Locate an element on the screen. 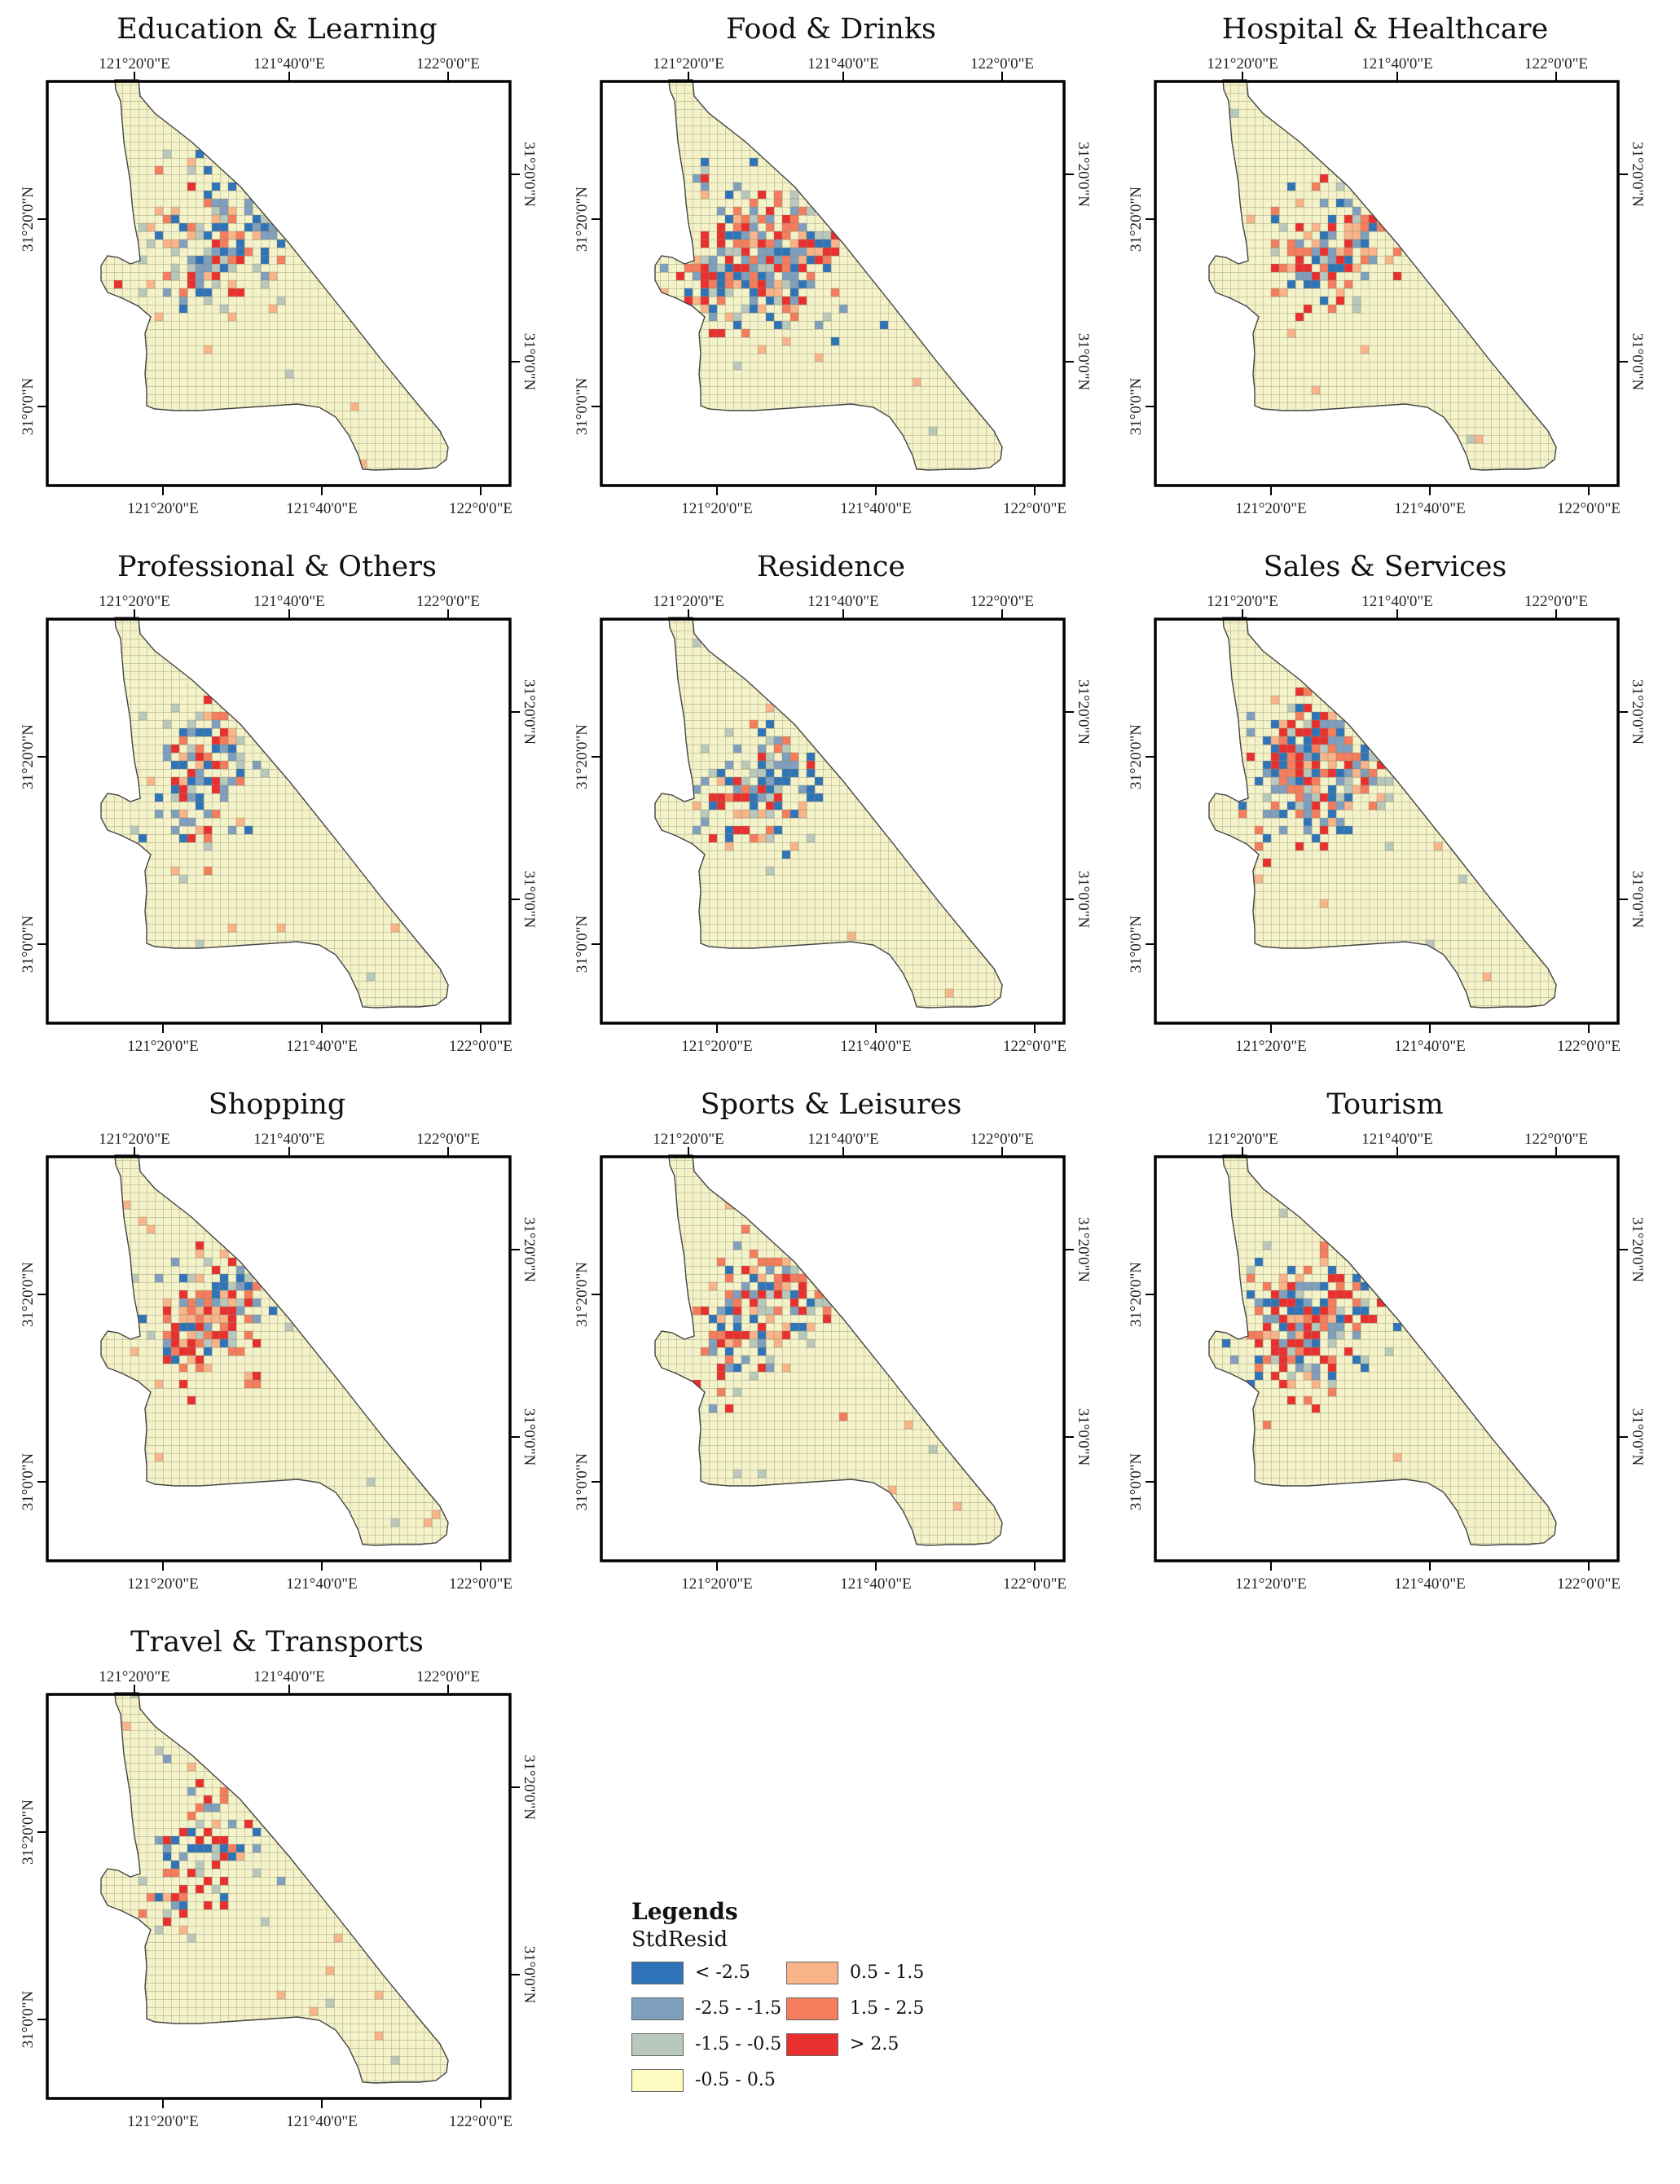 The width and height of the screenshot is (1680, 2184). tick-label-top: 121°40'0"E is located at coordinates (289, 1677).